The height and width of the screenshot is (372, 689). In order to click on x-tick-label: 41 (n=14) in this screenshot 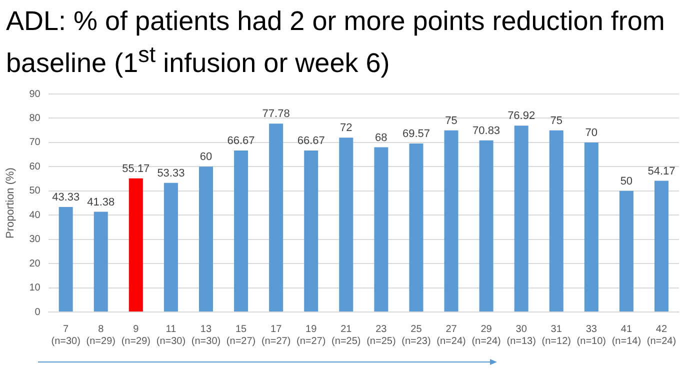, I will do `click(627, 335)`.